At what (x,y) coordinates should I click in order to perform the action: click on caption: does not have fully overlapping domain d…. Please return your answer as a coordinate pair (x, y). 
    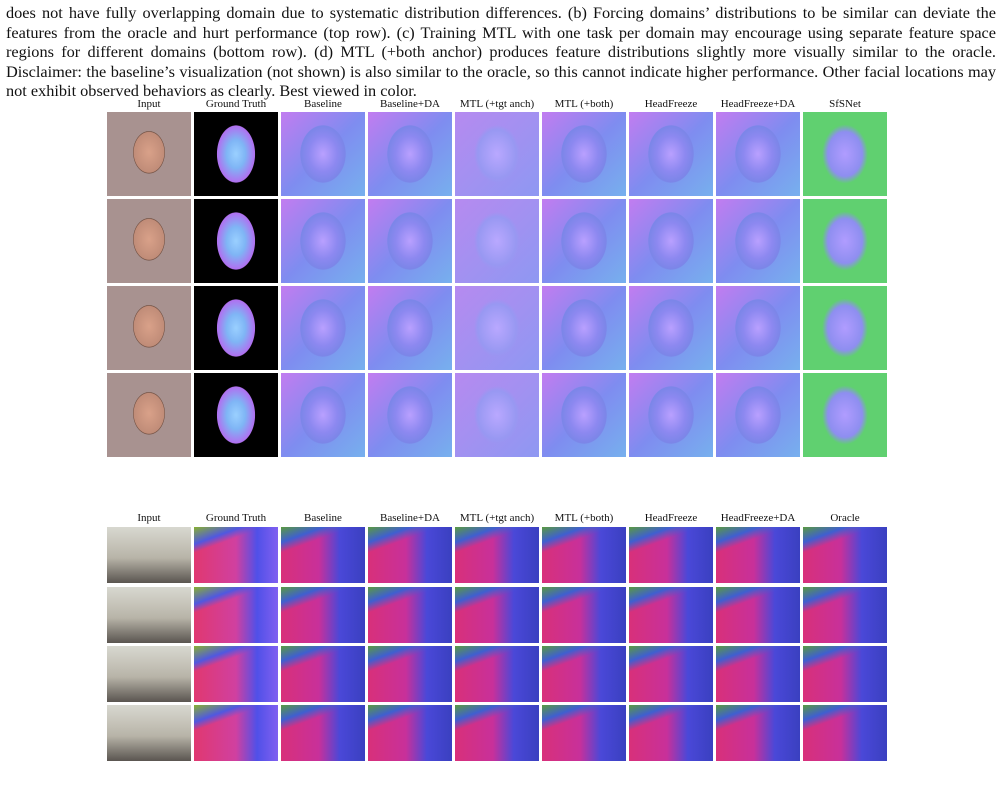
    Looking at the image, I should click on (501, 52).